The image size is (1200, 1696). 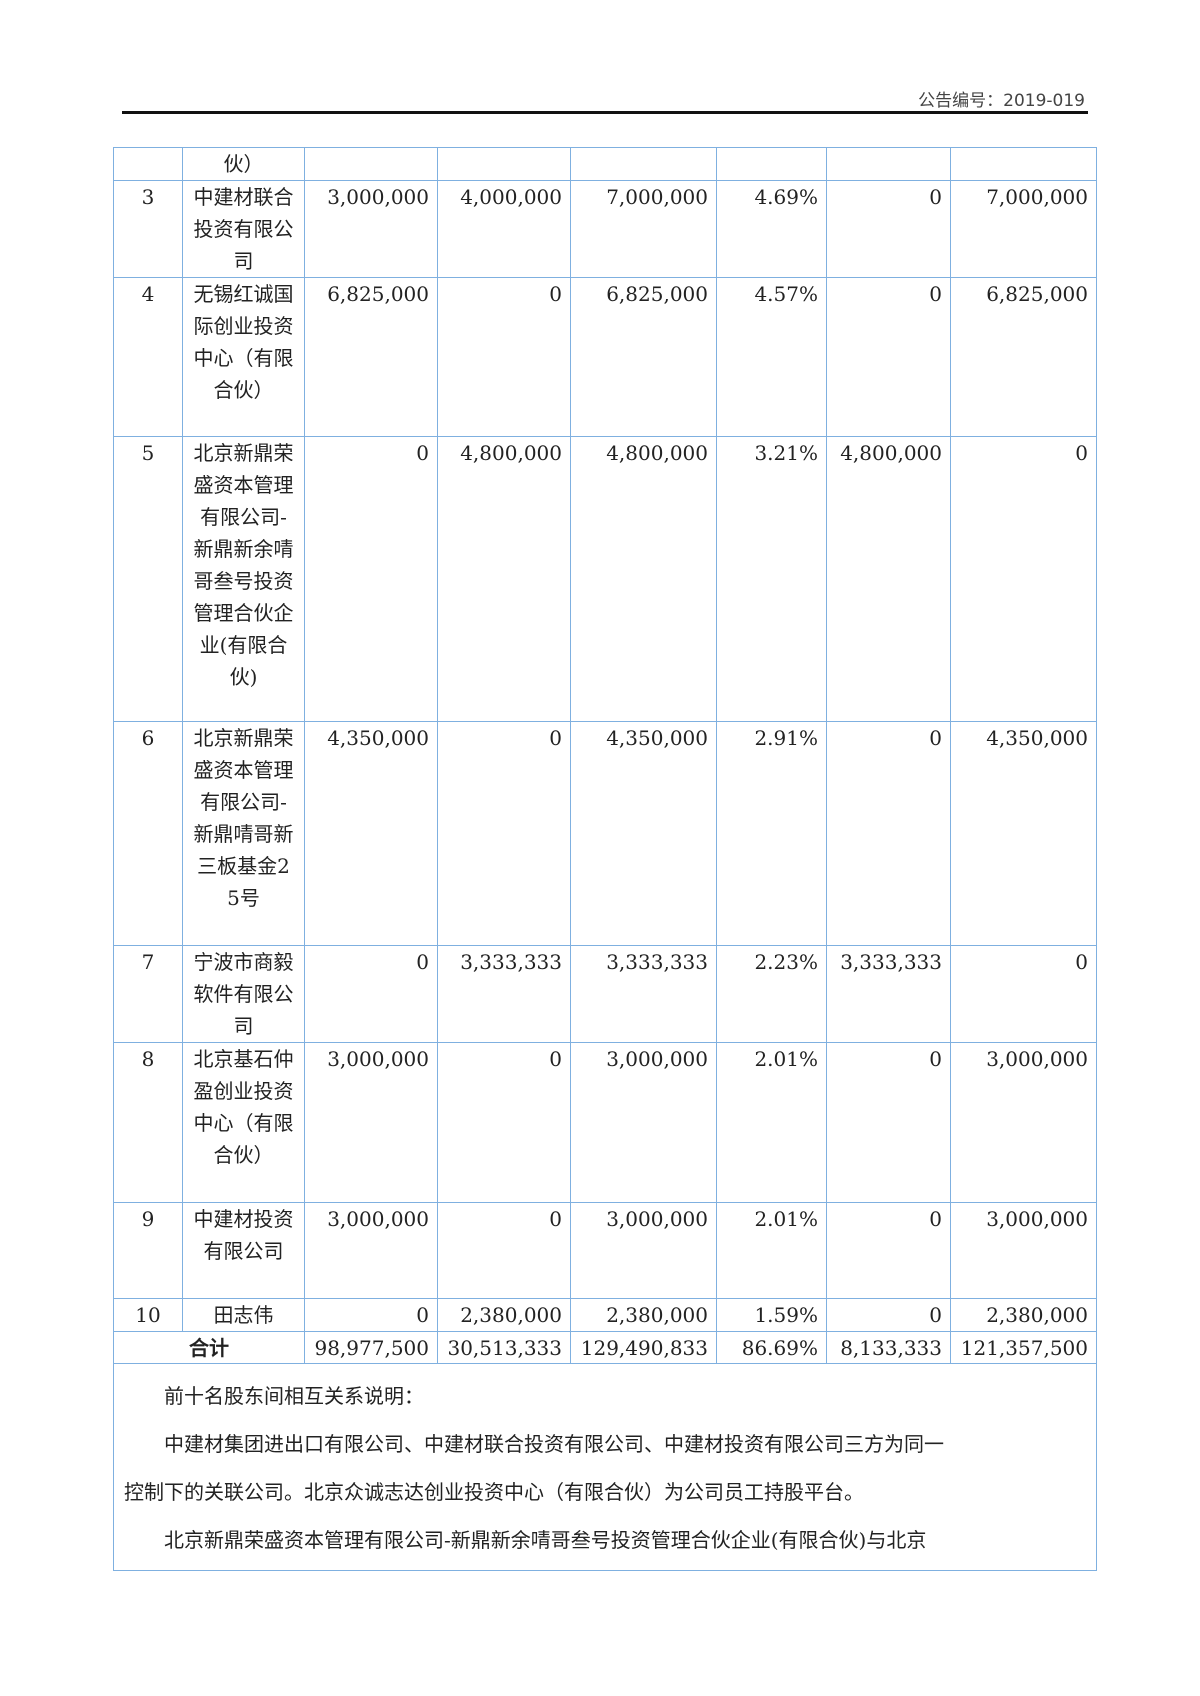 I want to click on table-row: 10 田志伟 0 2,380,000 2,380,000 1.59% 0 2,380,000, so click(x=605, y=1315).